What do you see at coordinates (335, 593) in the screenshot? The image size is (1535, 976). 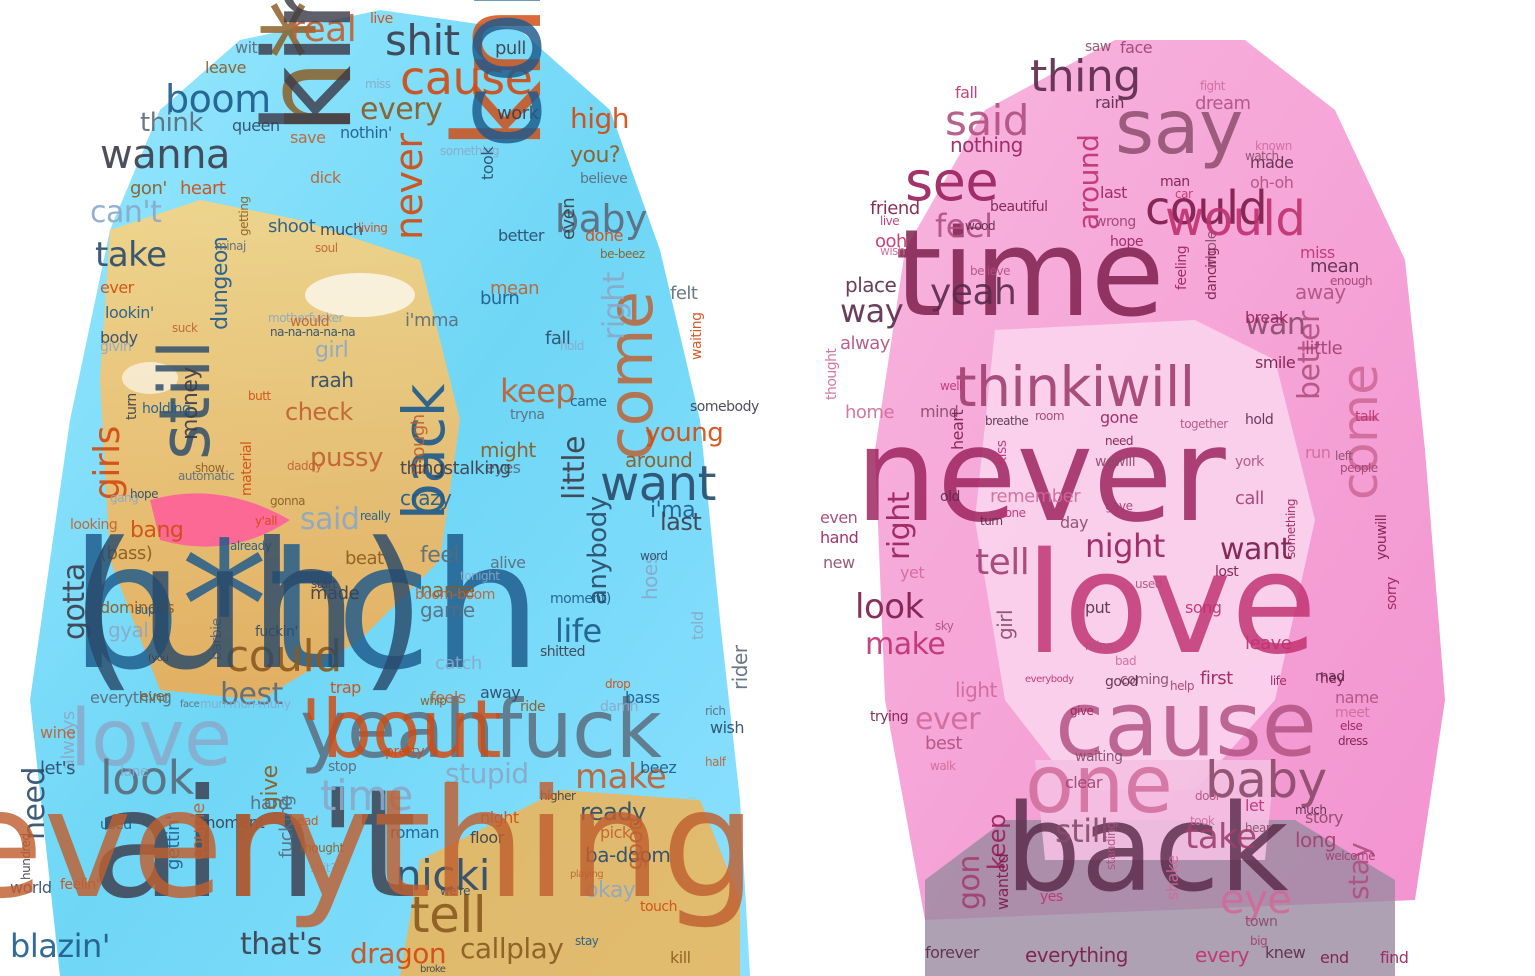 I see `left-cloud-word: made` at bounding box center [335, 593].